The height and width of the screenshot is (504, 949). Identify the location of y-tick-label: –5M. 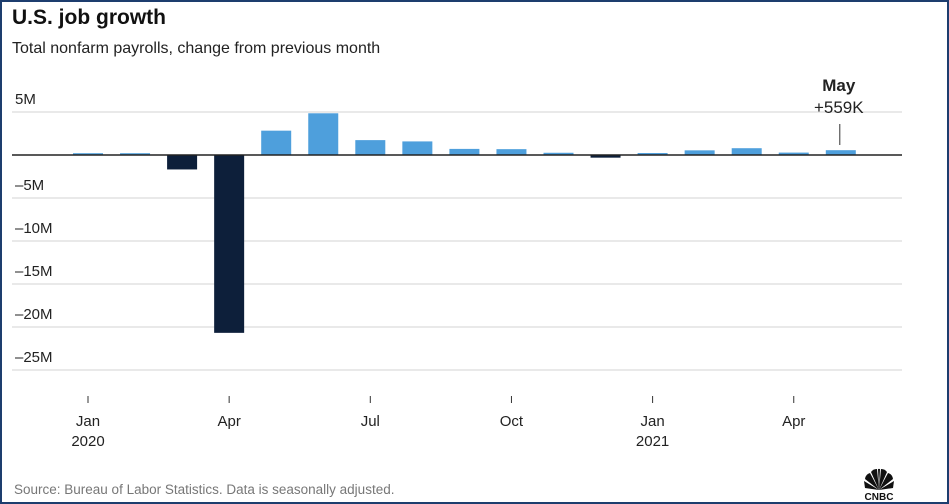
(29, 185).